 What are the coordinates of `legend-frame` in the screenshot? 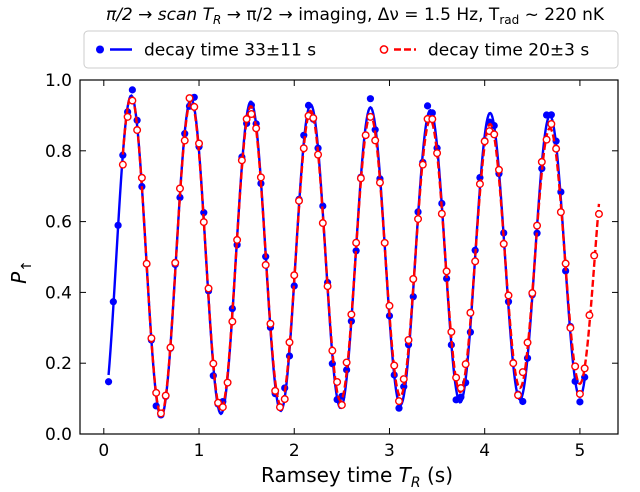 It's located at (351, 49).